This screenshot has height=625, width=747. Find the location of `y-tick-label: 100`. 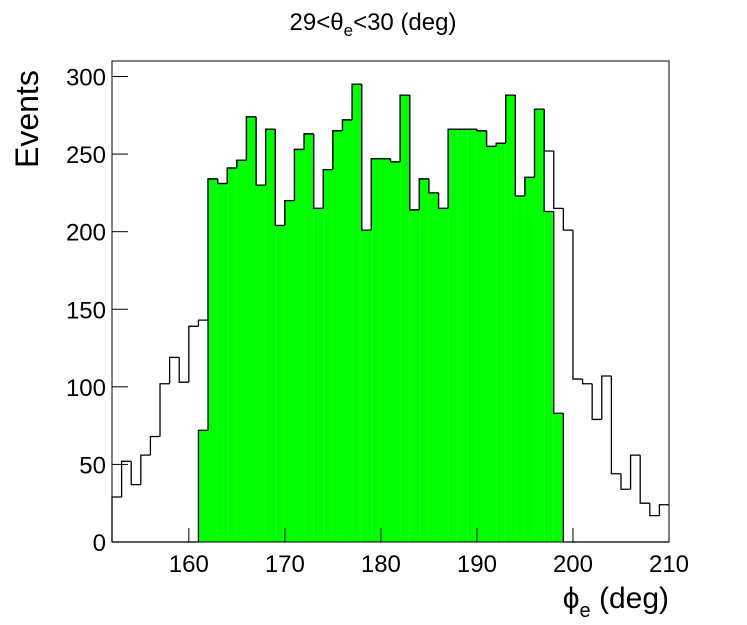

y-tick-label: 100 is located at coordinates (86, 388).